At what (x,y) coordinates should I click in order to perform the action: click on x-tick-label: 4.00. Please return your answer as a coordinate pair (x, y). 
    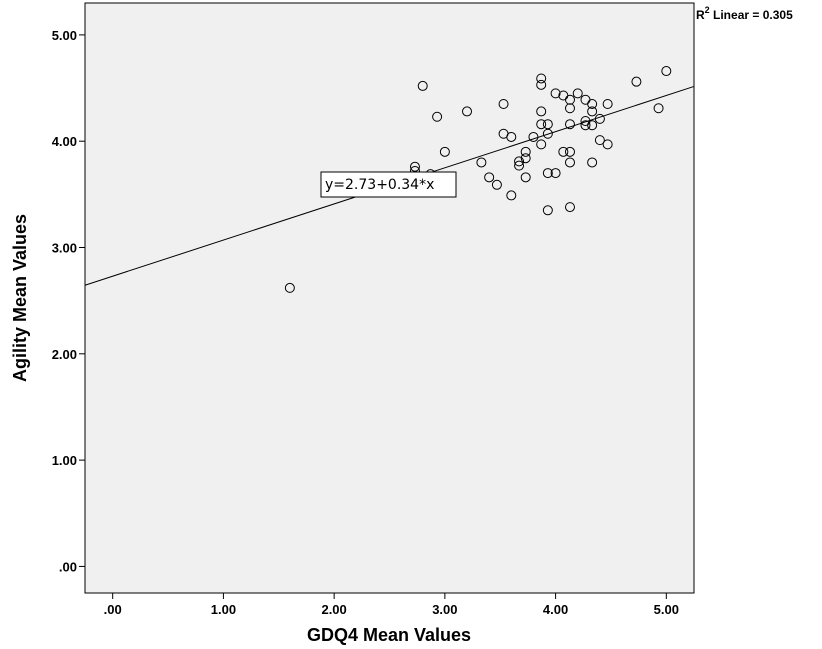
    Looking at the image, I should click on (555, 609).